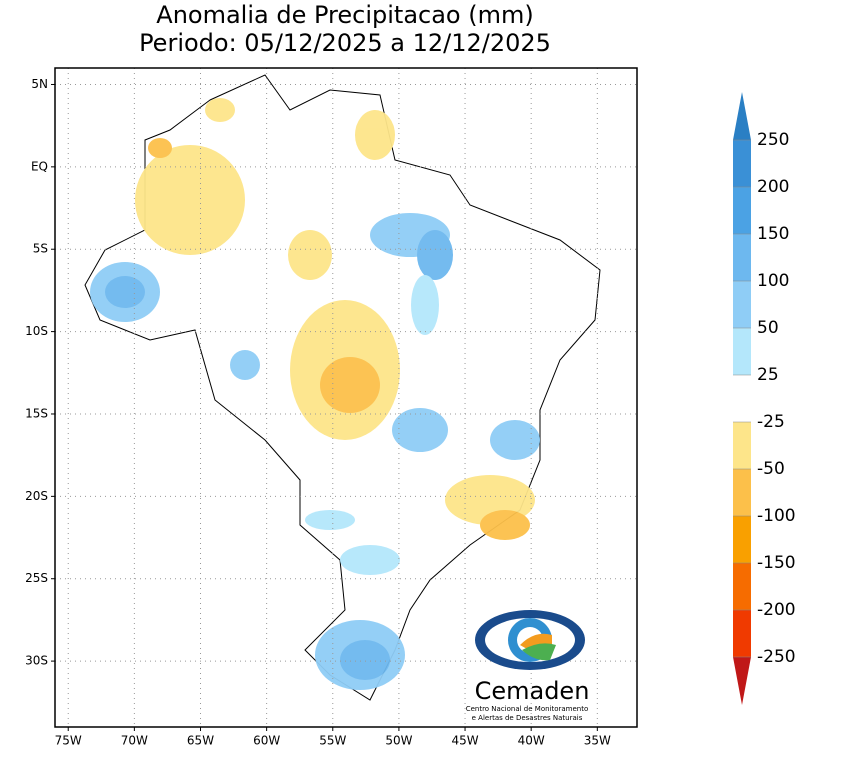  I want to click on lat-tick-label: 25S, so click(36, 578).